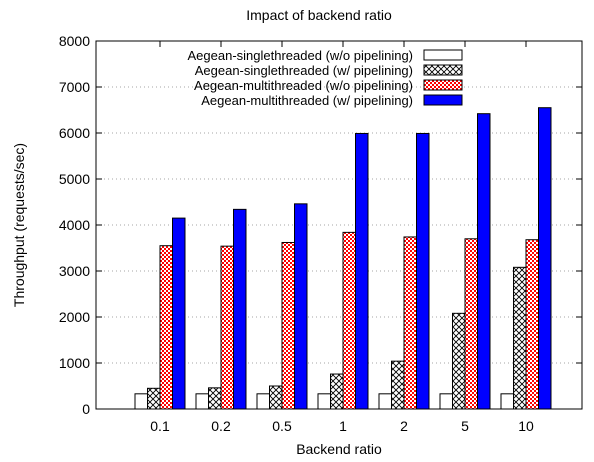 Image resolution: width=594 pixels, height=462 pixels. What do you see at coordinates (343, 426) in the screenshot?
I see `x-tick-label: 1` at bounding box center [343, 426].